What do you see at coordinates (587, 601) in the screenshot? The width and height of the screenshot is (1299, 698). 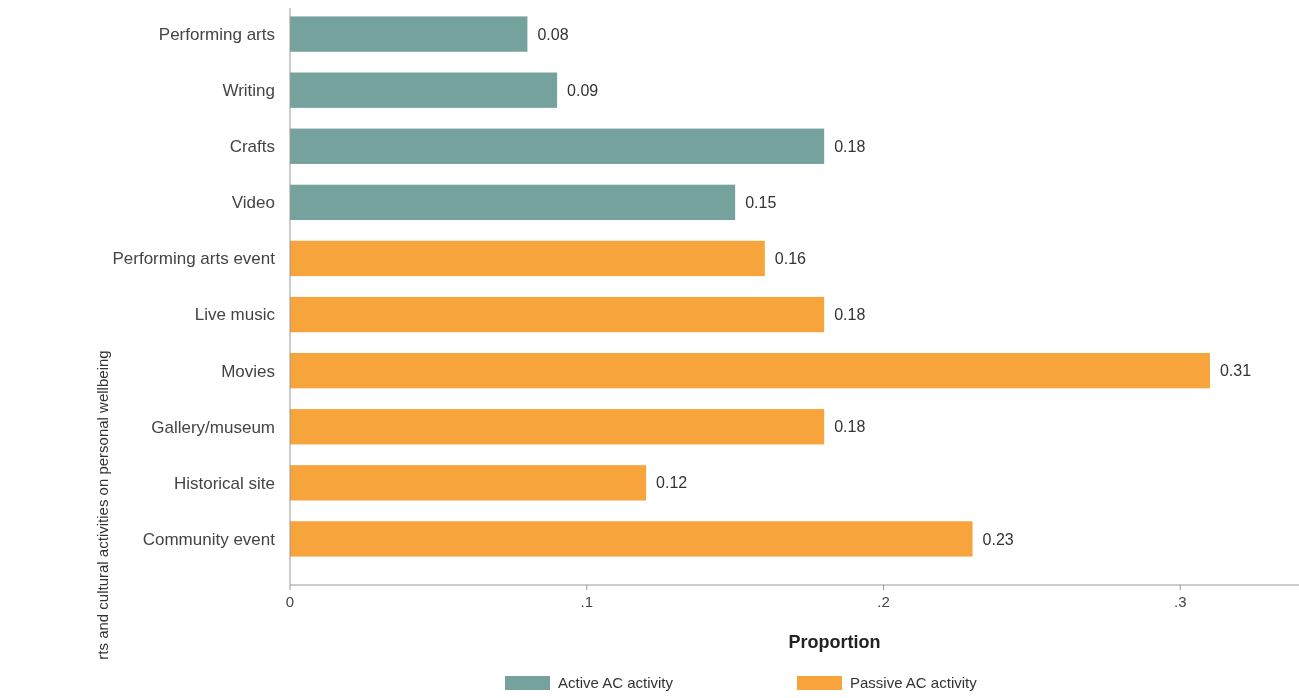 I see `x-tick-label: .1` at bounding box center [587, 601].